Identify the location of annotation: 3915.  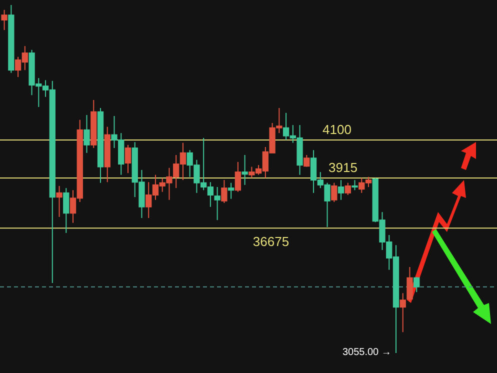
(343, 167).